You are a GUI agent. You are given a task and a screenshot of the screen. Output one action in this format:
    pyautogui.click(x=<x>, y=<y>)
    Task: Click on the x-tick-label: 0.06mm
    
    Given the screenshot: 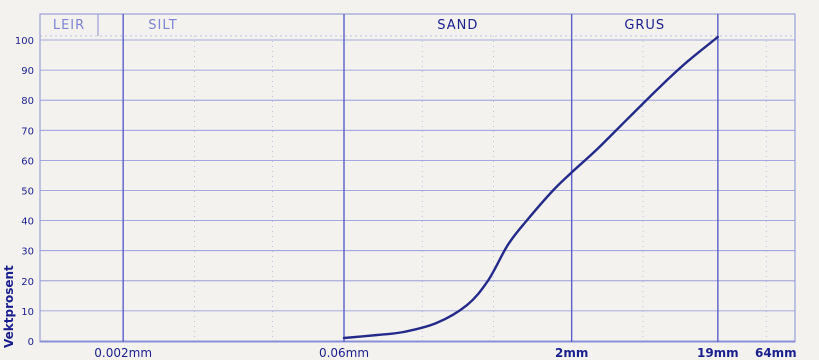 What is the action you would take?
    pyautogui.click(x=344, y=353)
    